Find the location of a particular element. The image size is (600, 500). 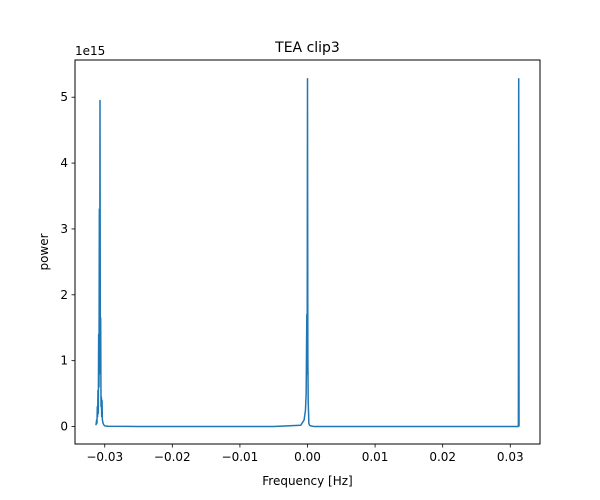

y-tick-label: 2 is located at coordinates (64, 295).